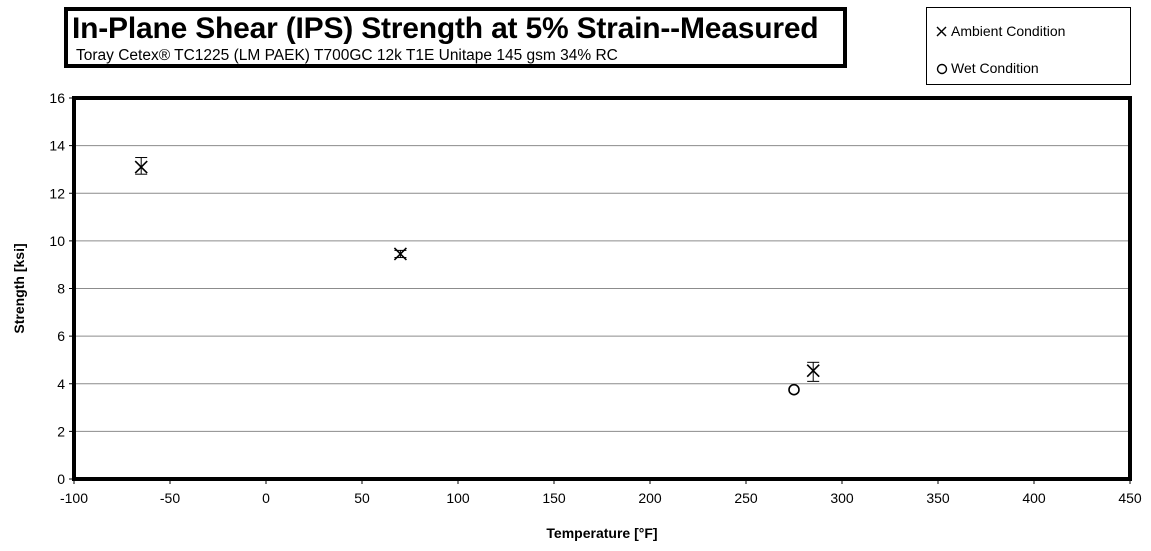 Image resolution: width=1151 pixels, height=551 pixels. Describe the element at coordinates (554, 498) in the screenshot. I see `x-tick-label: 150` at that location.